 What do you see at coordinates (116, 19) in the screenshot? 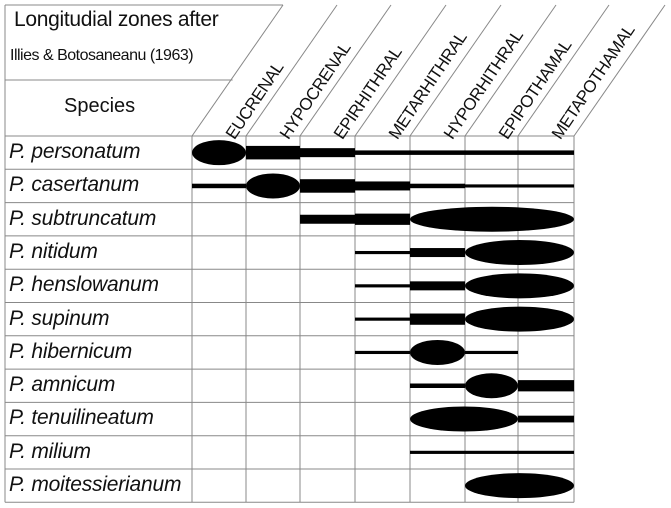
I see `title-line-1: Longitudial zones after` at bounding box center [116, 19].